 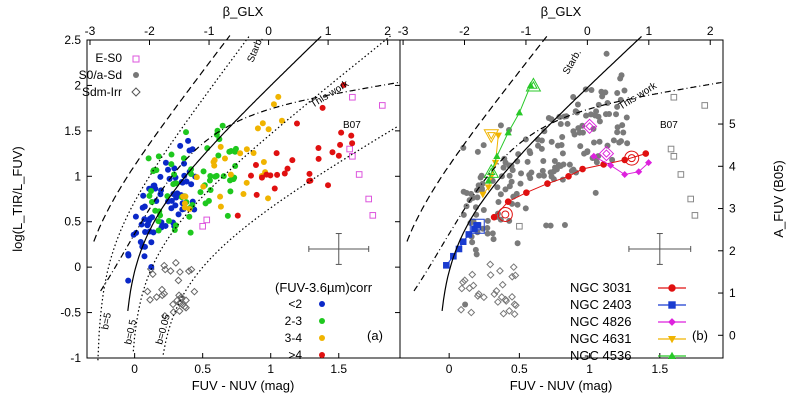 What do you see at coordinates (700, 335) in the screenshot?
I see `panel-b-tag: (b)` at bounding box center [700, 335].